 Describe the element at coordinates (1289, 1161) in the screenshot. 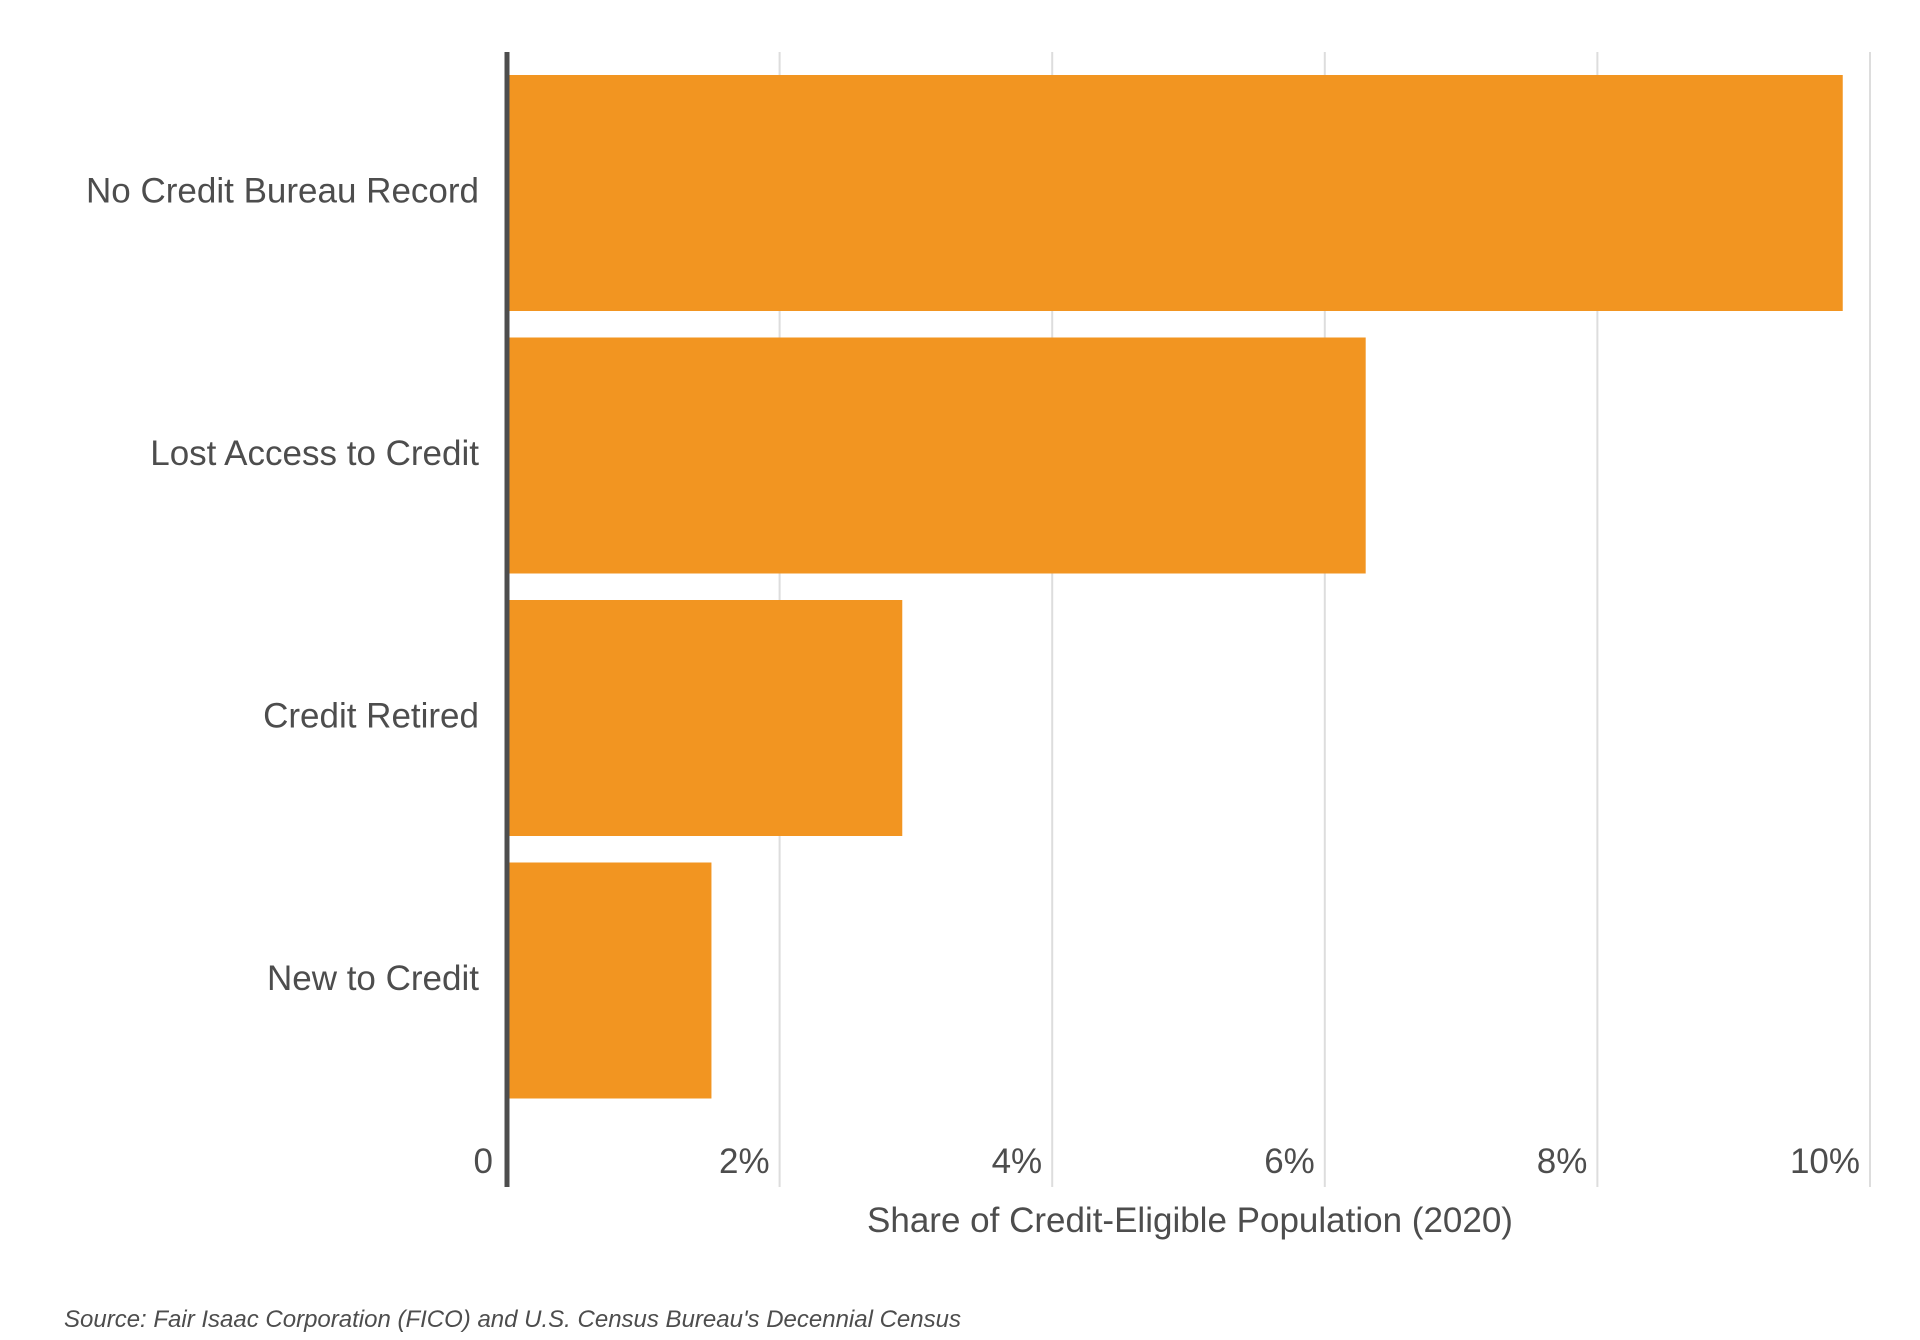

I see `x-tick-label: 6%` at that location.